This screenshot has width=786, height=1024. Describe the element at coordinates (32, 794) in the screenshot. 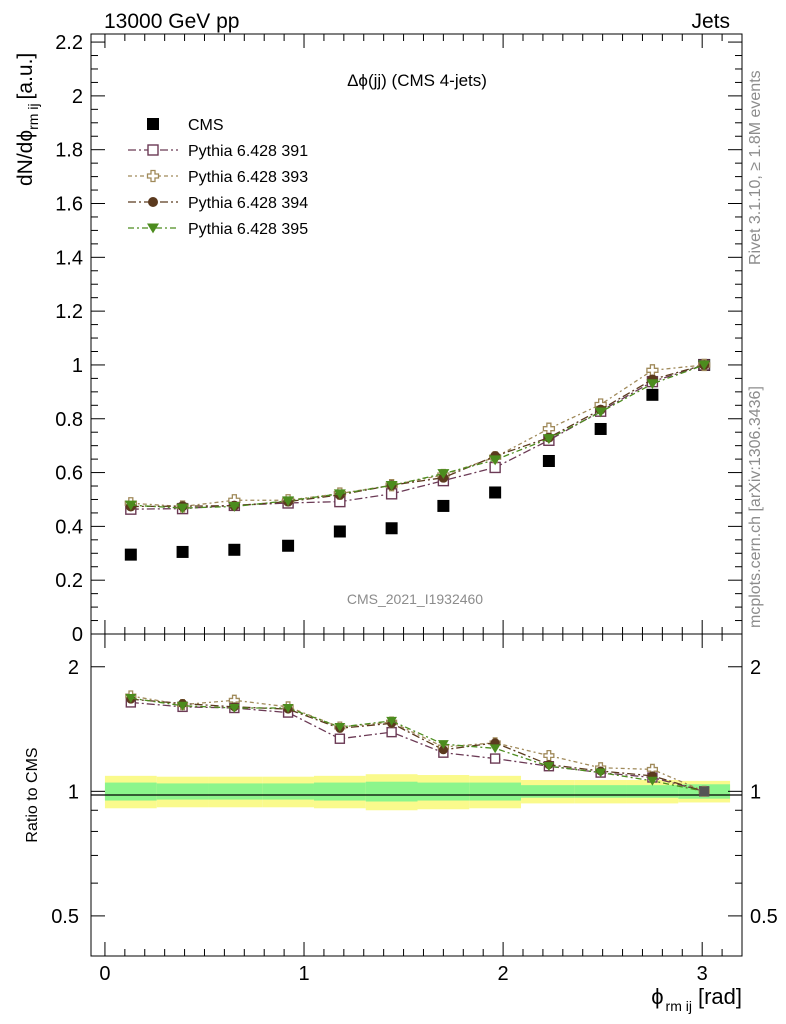

I see `ratio-y-label: Ratio to CMS` at that location.